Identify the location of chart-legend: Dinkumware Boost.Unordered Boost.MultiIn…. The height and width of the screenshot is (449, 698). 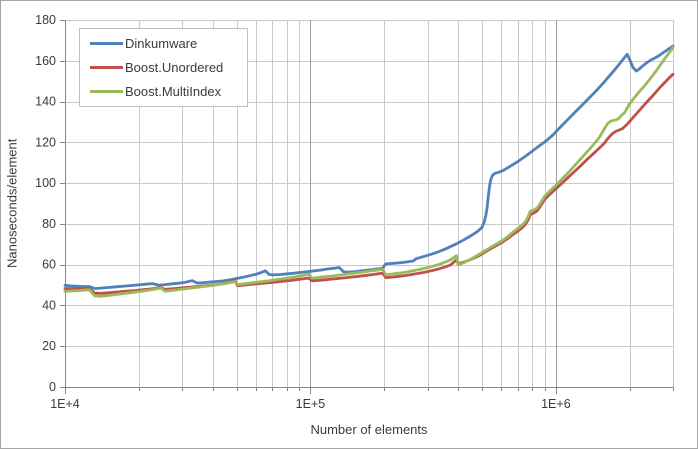
(163, 67).